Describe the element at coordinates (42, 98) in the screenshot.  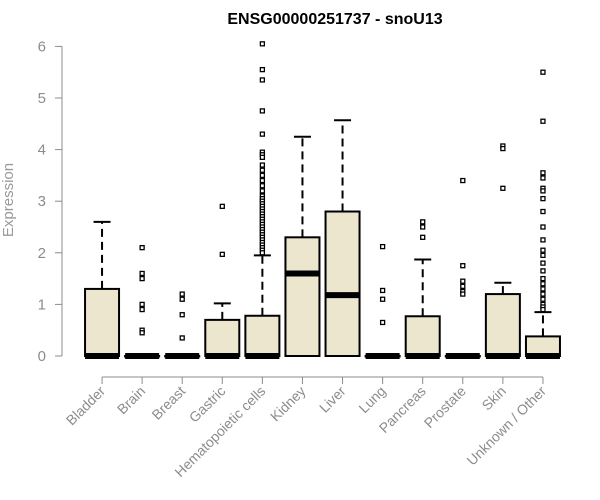
I see `y-tick-label: 5` at that location.